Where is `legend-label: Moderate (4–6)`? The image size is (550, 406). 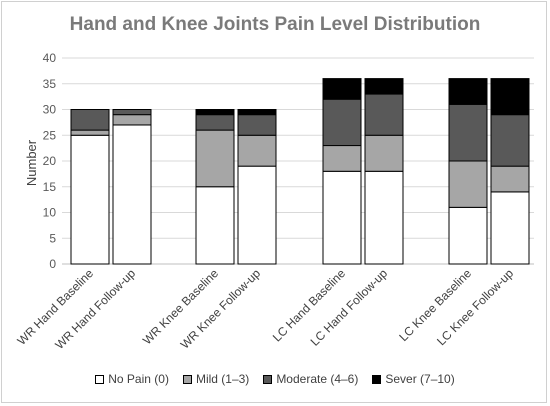 legend-label: Moderate (4–6) is located at coordinates (317, 379).